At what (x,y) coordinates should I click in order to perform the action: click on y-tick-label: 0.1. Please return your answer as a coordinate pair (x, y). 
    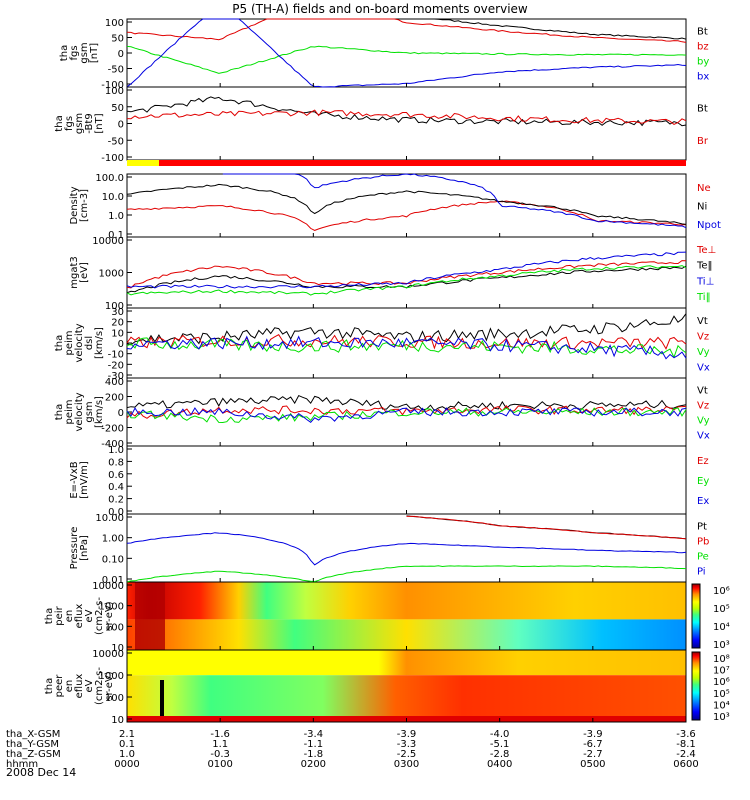
    Looking at the image, I should click on (116, 235).